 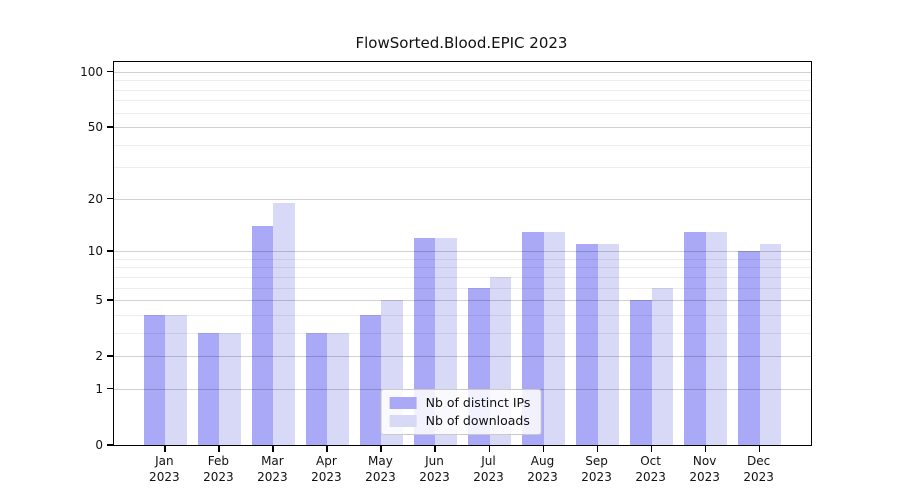 I want to click on x-tick-may, so click(x=381, y=448).